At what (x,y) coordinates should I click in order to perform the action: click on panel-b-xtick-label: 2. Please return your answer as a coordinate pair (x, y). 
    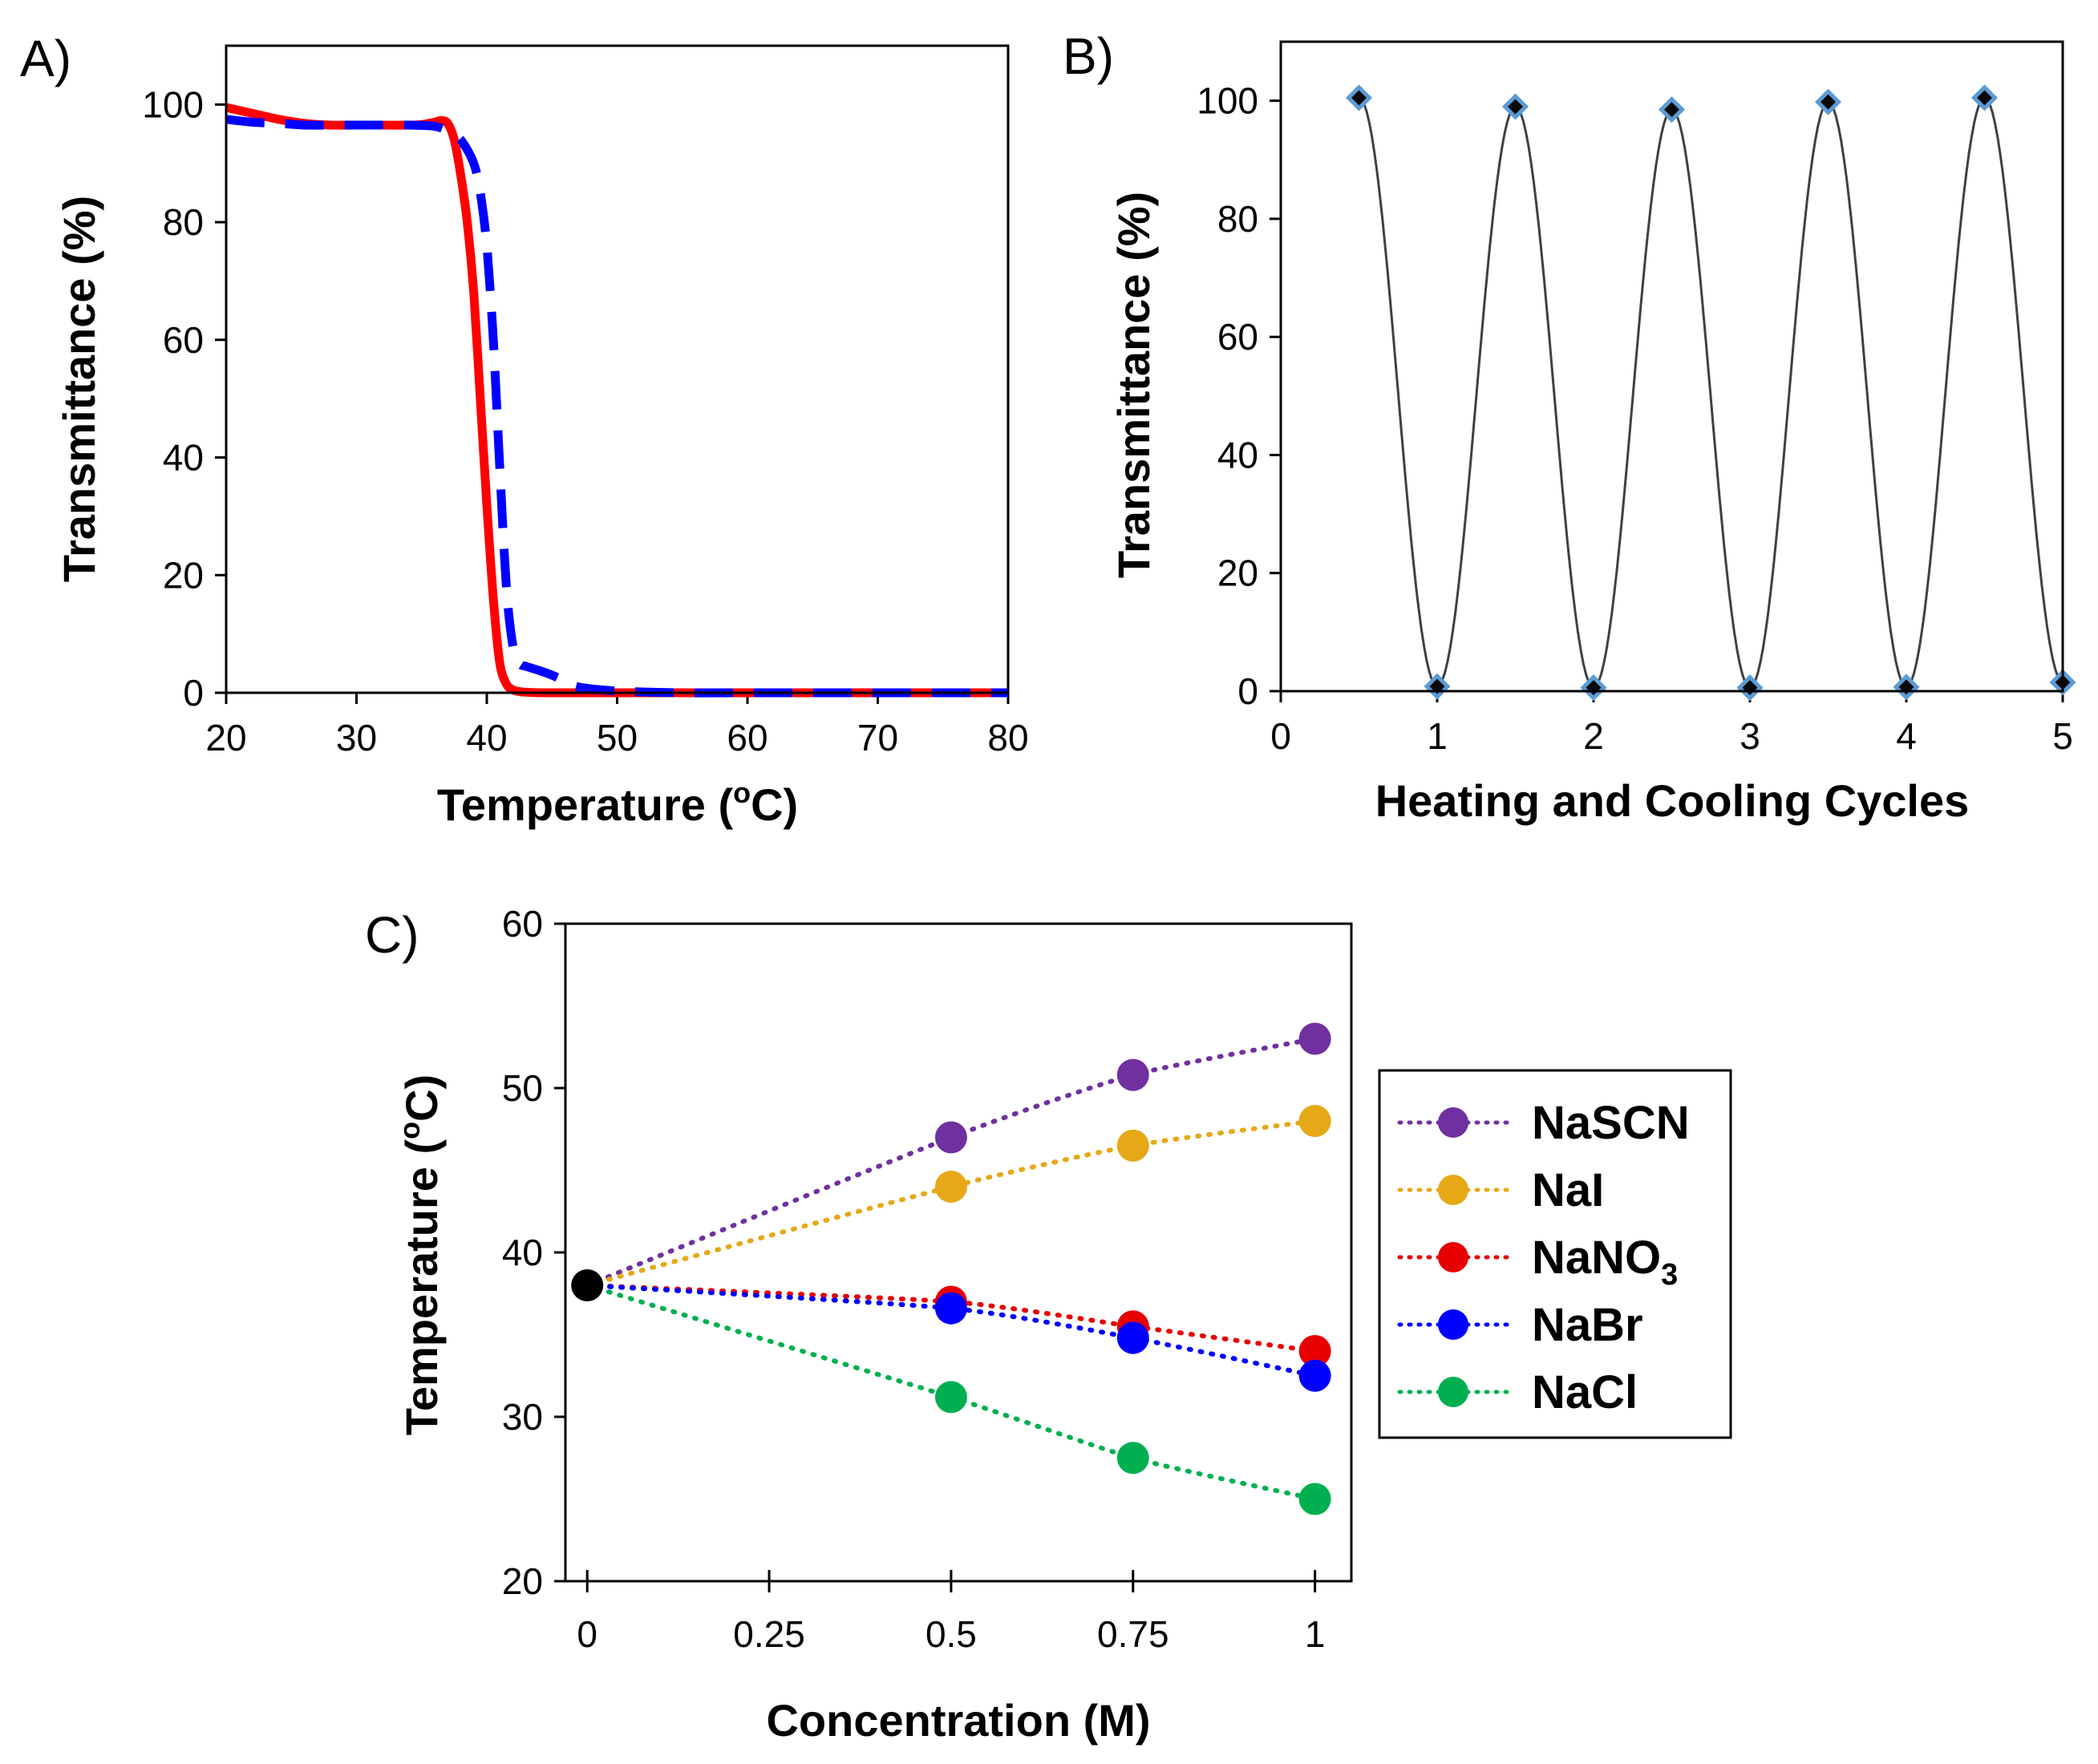
    Looking at the image, I should click on (1593, 736).